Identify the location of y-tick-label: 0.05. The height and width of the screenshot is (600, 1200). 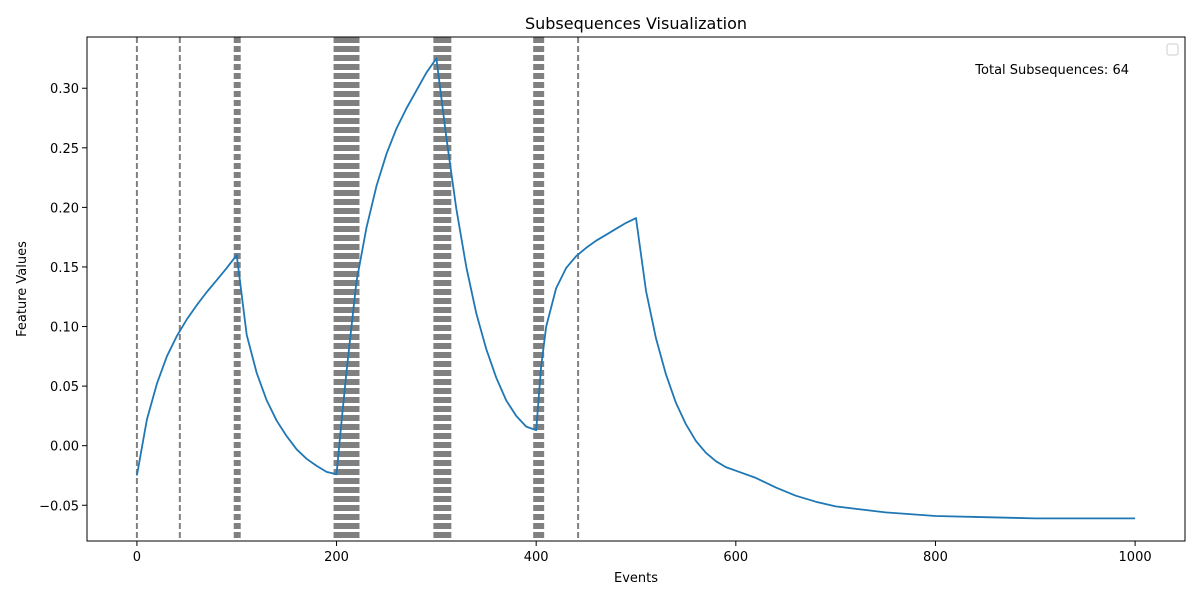
(64, 387).